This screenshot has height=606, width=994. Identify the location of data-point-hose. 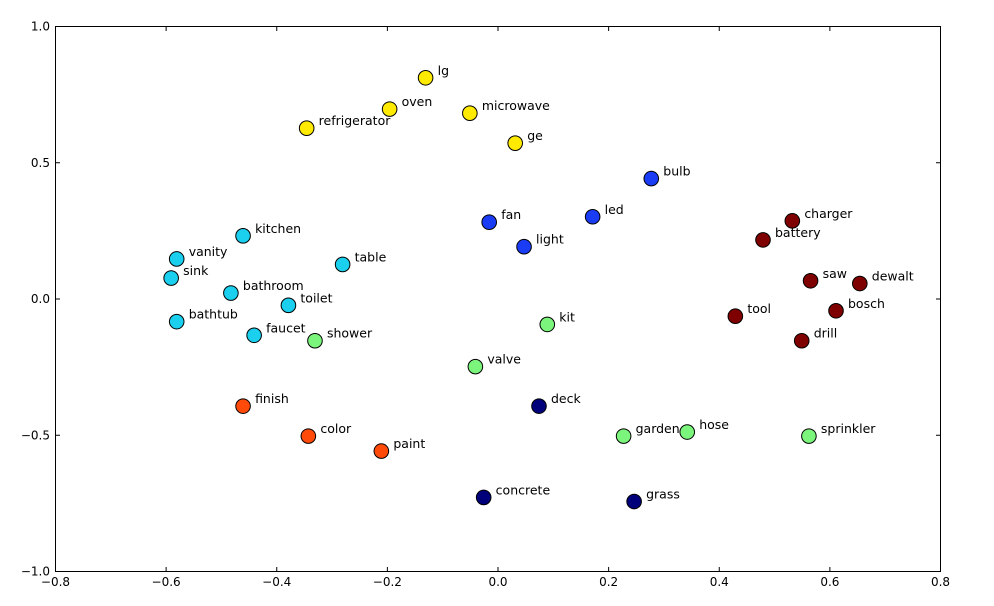
(687, 432).